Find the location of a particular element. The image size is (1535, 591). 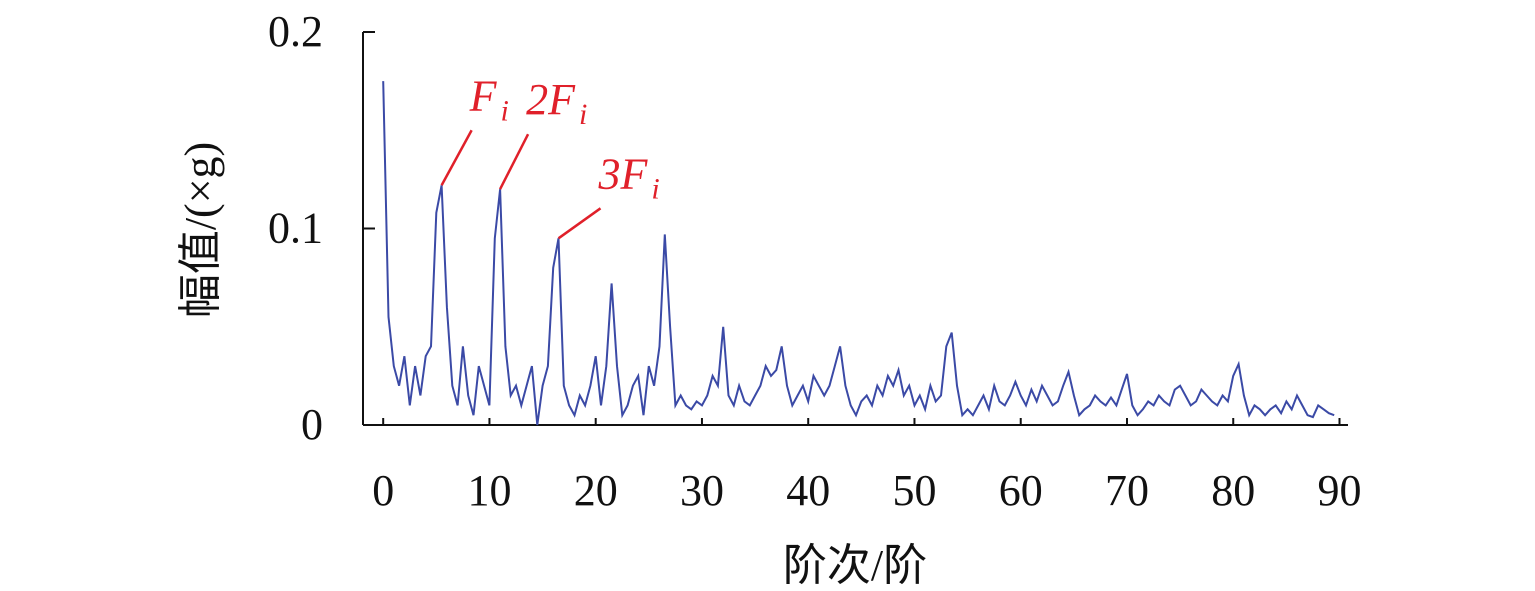

x-tick-label: 30 is located at coordinates (702, 490).